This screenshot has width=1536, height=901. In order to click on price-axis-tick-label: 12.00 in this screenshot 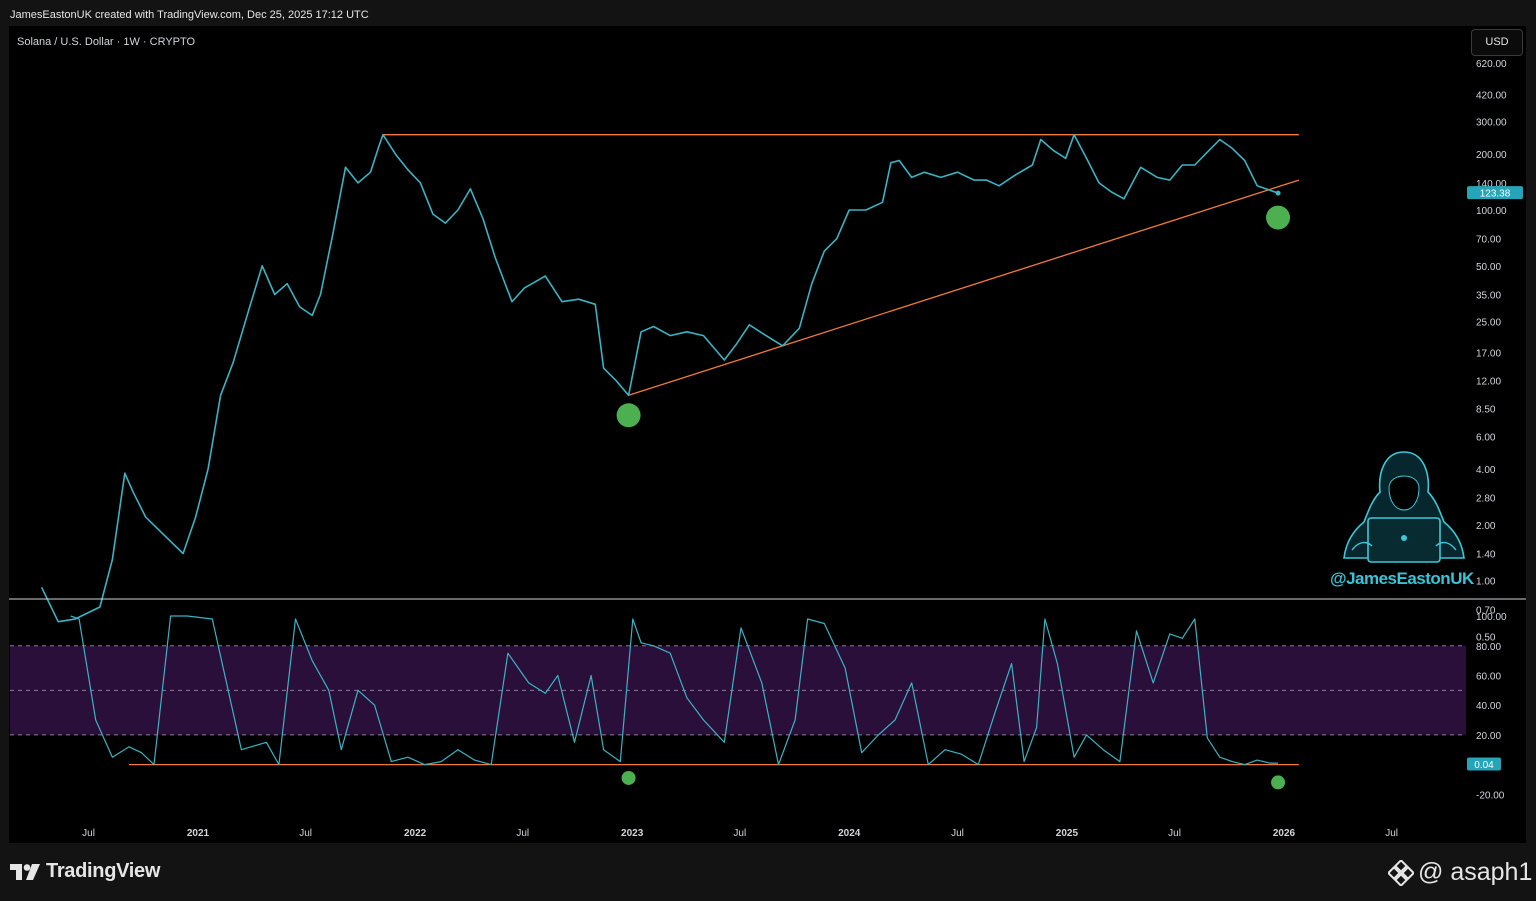, I will do `click(1488, 382)`.